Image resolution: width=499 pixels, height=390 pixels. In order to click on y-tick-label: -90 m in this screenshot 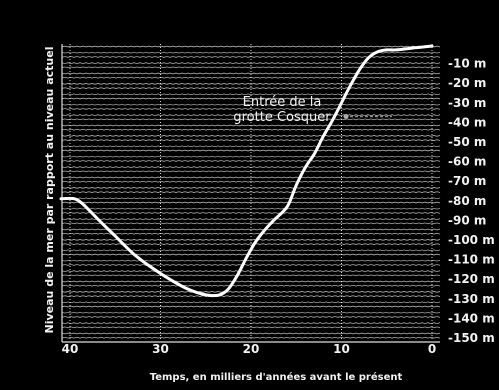, I will do `click(467, 220)`.